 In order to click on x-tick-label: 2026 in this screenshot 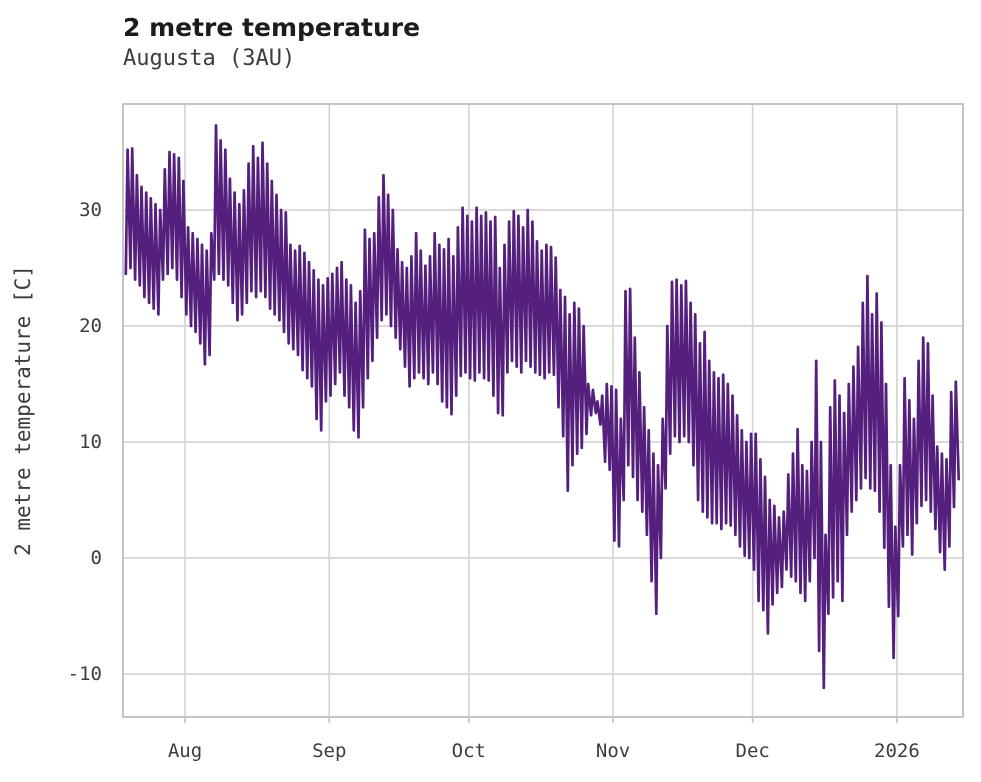, I will do `click(897, 751)`.